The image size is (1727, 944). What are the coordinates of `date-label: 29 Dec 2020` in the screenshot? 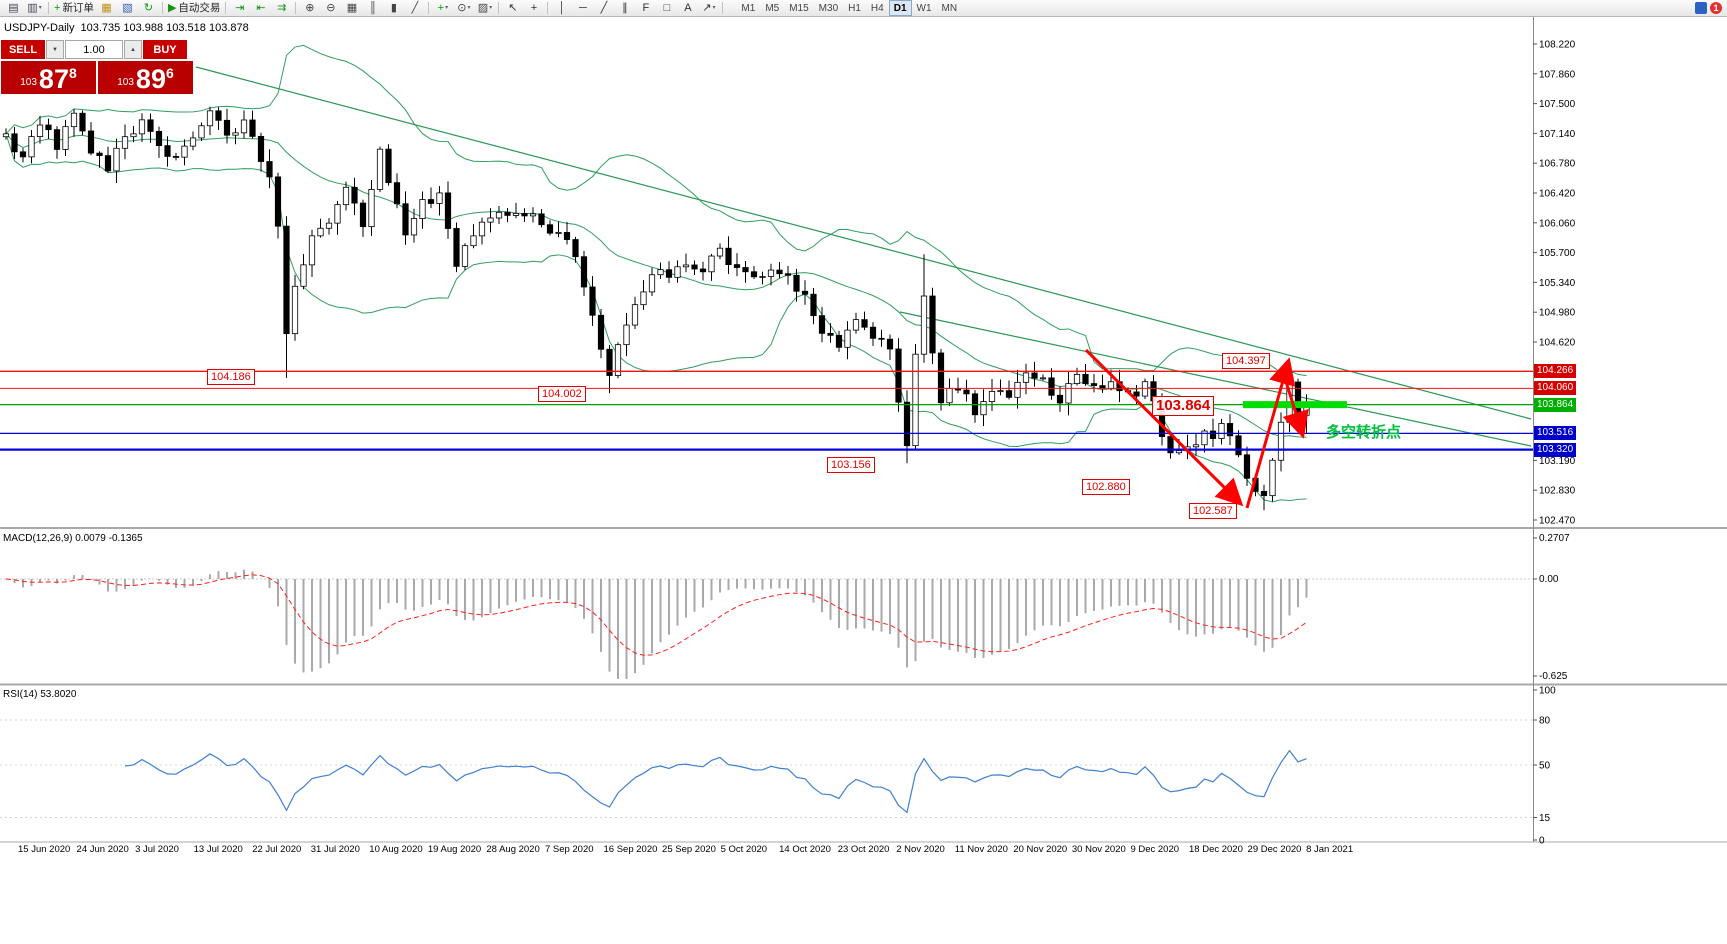 It's located at (1275, 849).